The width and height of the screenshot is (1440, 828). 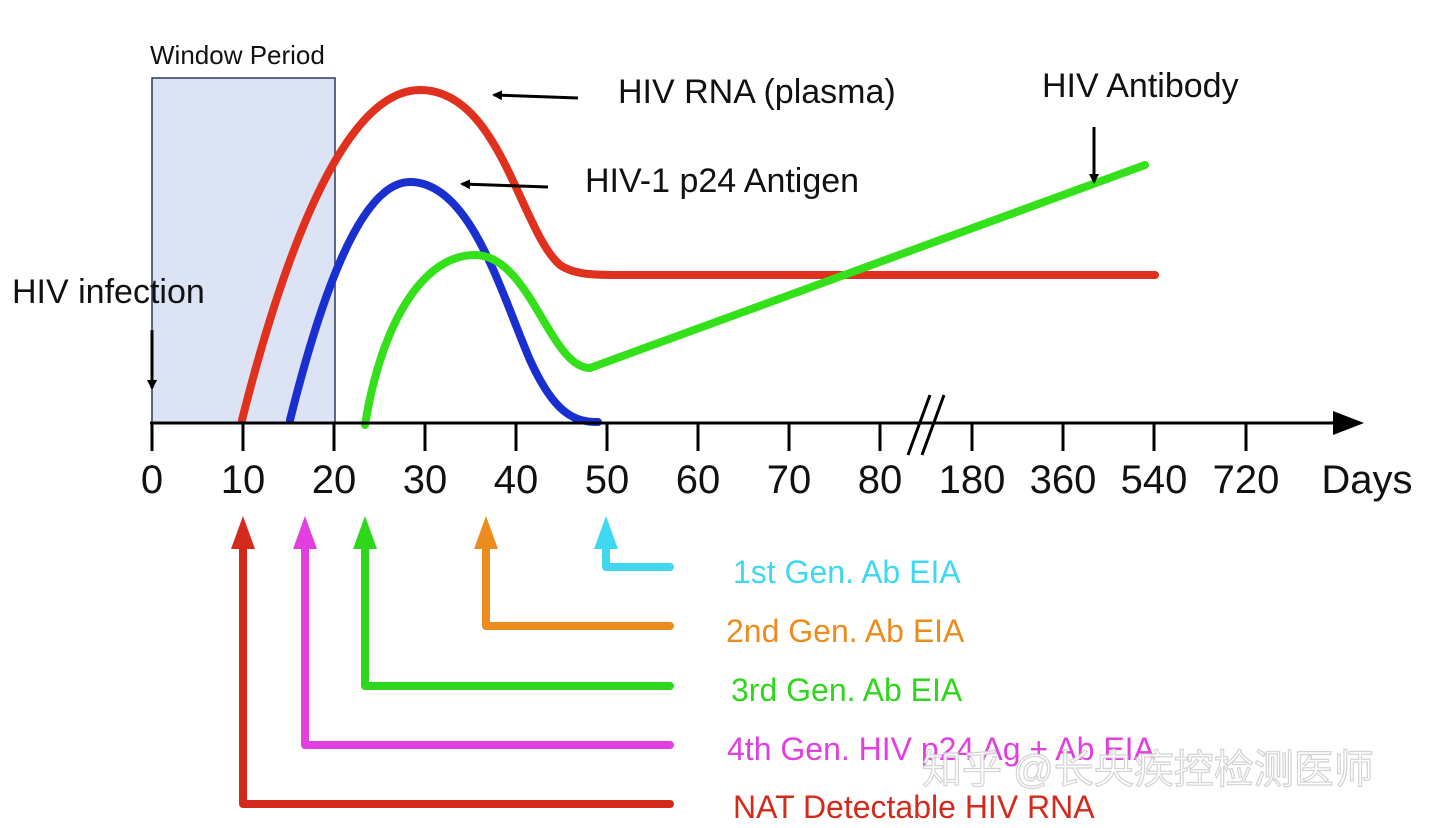 I want to click on test-label-2nd-gen: 2nd Gen. Ab EIA, so click(x=845, y=631).